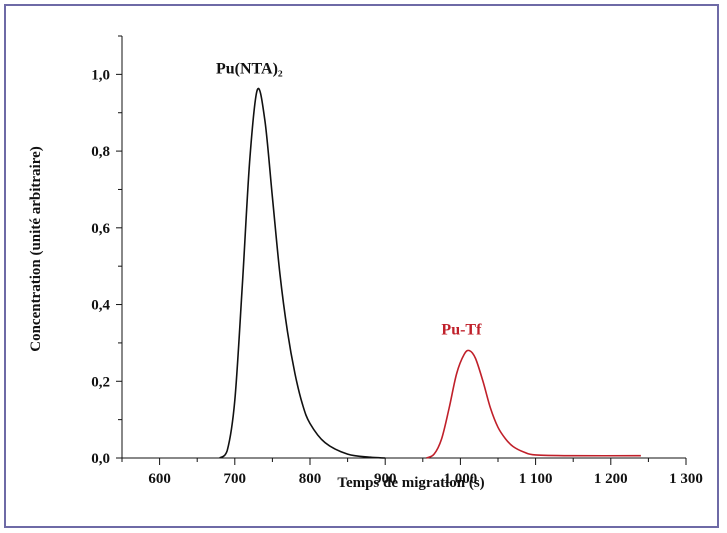 Image resolution: width=727 pixels, height=533 pixels. I want to click on series-label-1: Pu(NTA)₂, so click(249, 69).